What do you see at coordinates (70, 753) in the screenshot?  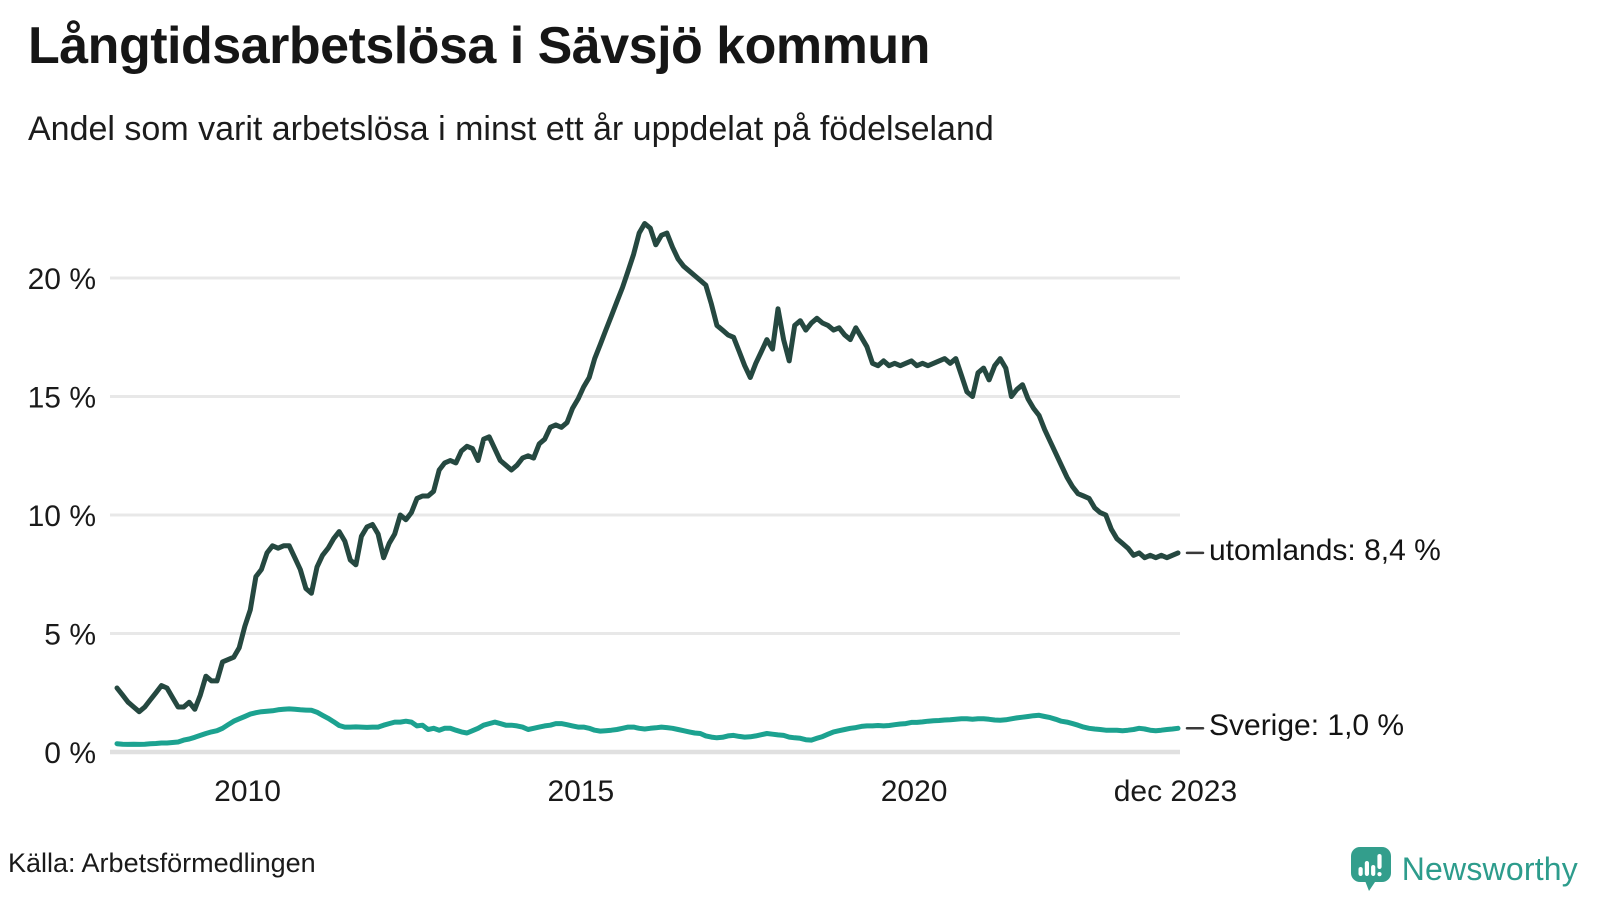 I see `y-tick-label: 0 %` at bounding box center [70, 753].